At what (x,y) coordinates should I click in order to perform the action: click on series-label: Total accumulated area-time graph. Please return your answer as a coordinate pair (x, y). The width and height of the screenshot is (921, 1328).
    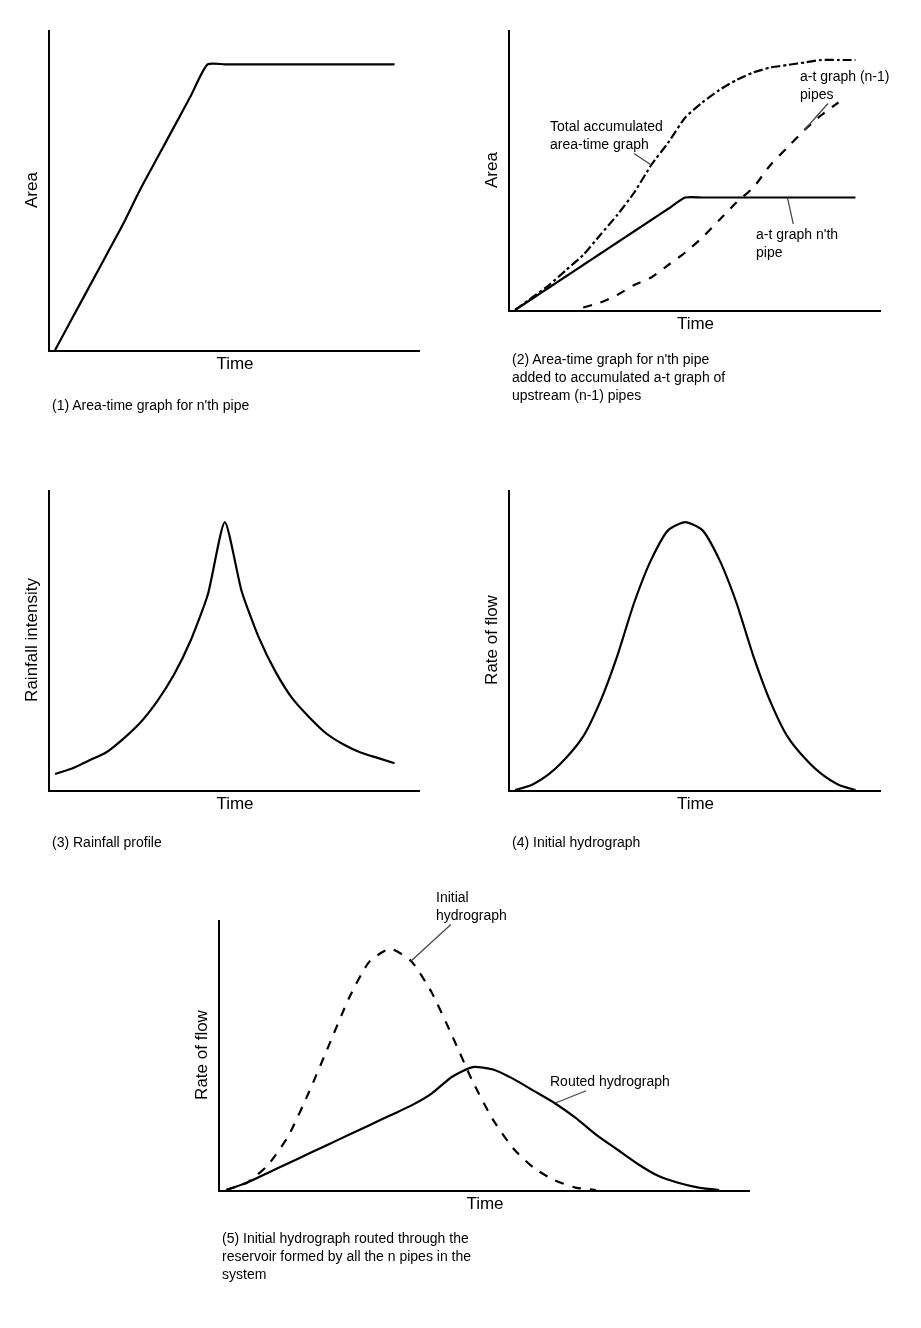
    Looking at the image, I should click on (606, 135).